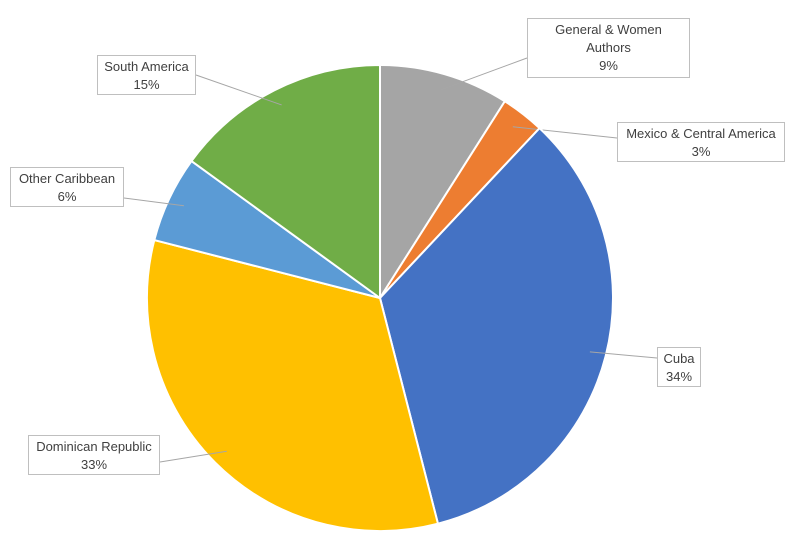 This screenshot has height=555, width=796. Describe the element at coordinates (608, 65) in the screenshot. I see `label-value: 9%` at that location.